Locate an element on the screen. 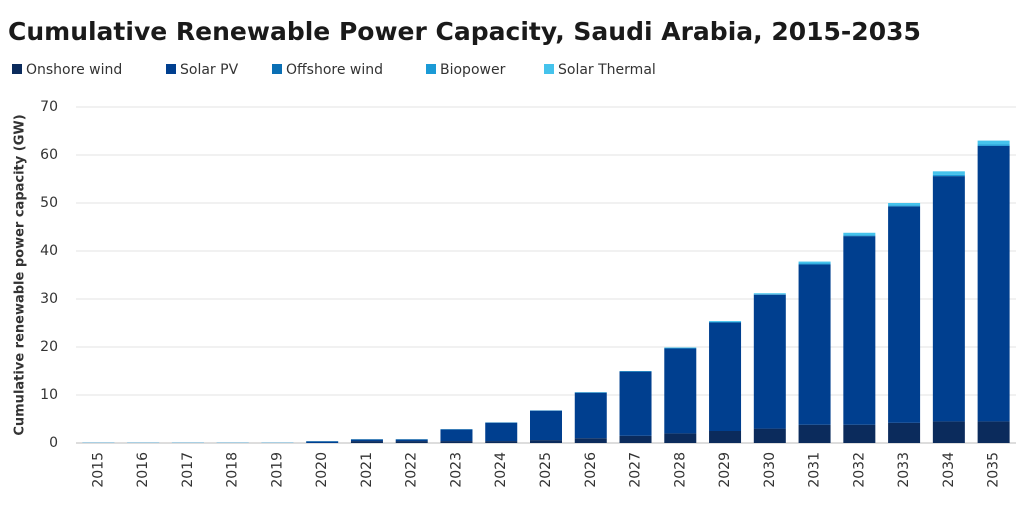  x-tick-label: 2015 is located at coordinates (98, 470).